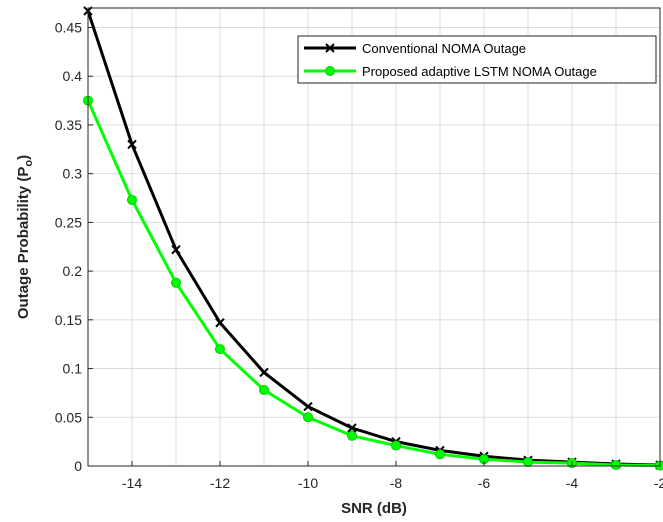 Image resolution: width=663 pixels, height=522 pixels. What do you see at coordinates (78, 466) in the screenshot?
I see `y-tick-label: 0` at bounding box center [78, 466].